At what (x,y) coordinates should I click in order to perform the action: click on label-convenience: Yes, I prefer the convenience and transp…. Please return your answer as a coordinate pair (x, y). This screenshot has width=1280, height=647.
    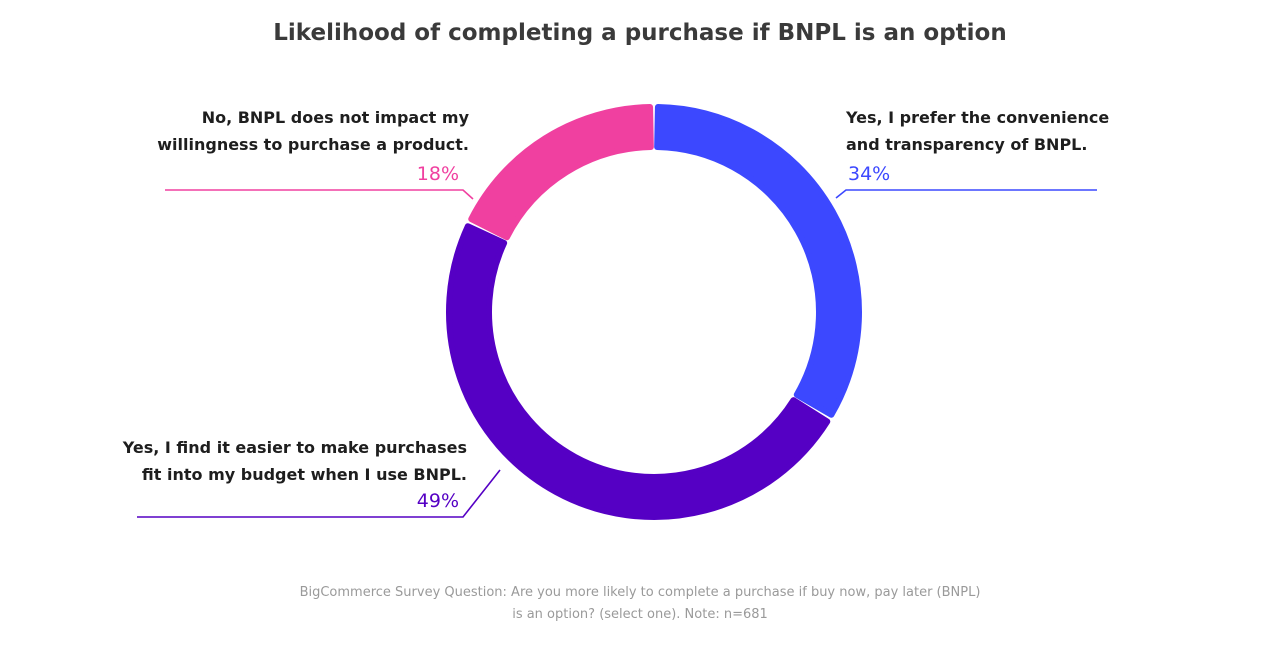
    Looking at the image, I should click on (977, 131).